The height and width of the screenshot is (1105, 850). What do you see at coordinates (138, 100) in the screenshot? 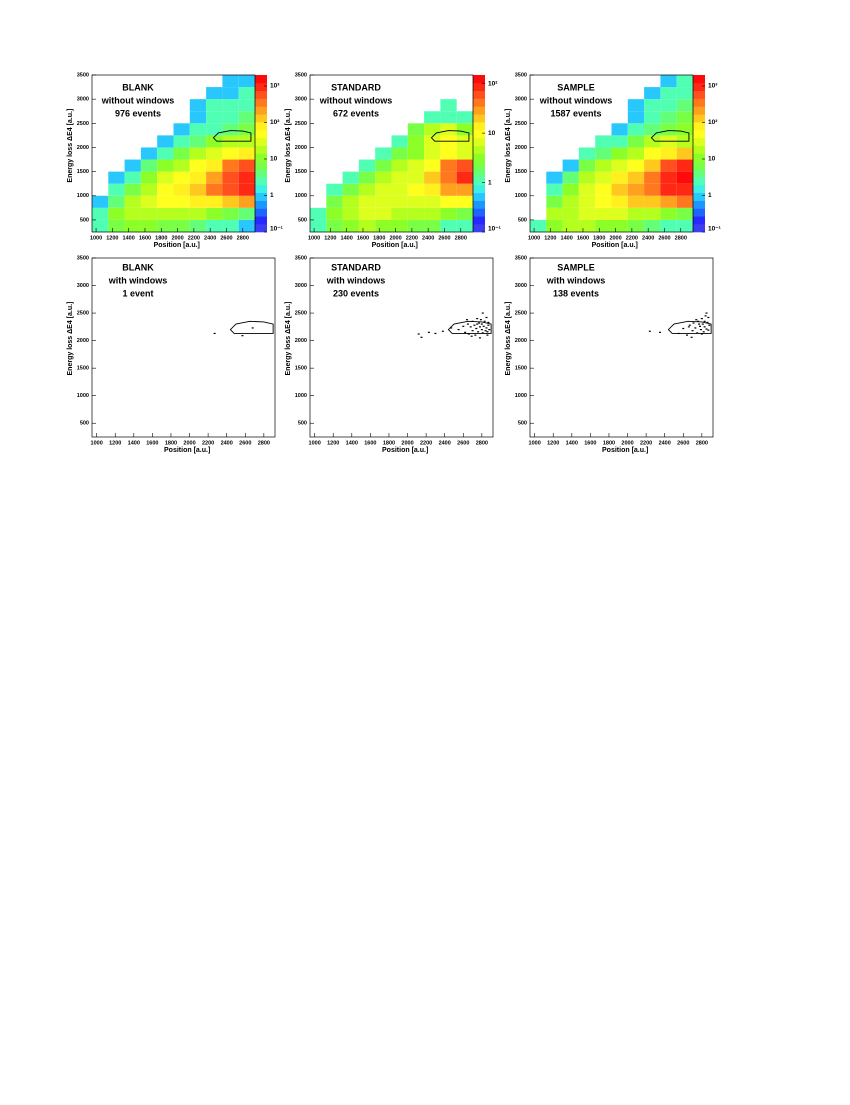
I see `panel-subtitle: without windows` at bounding box center [138, 100].